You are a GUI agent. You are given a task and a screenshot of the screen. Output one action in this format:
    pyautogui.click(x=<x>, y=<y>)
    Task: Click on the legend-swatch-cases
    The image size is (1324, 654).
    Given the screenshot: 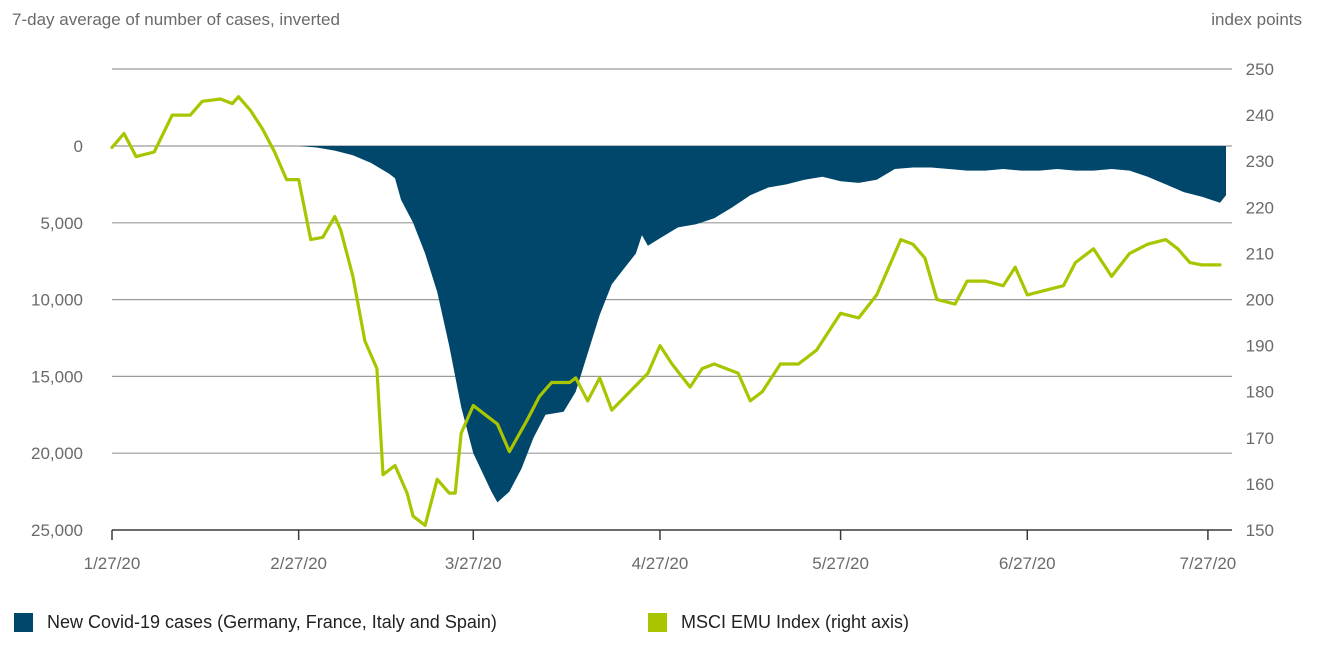 What is the action you would take?
    pyautogui.click(x=23, y=622)
    